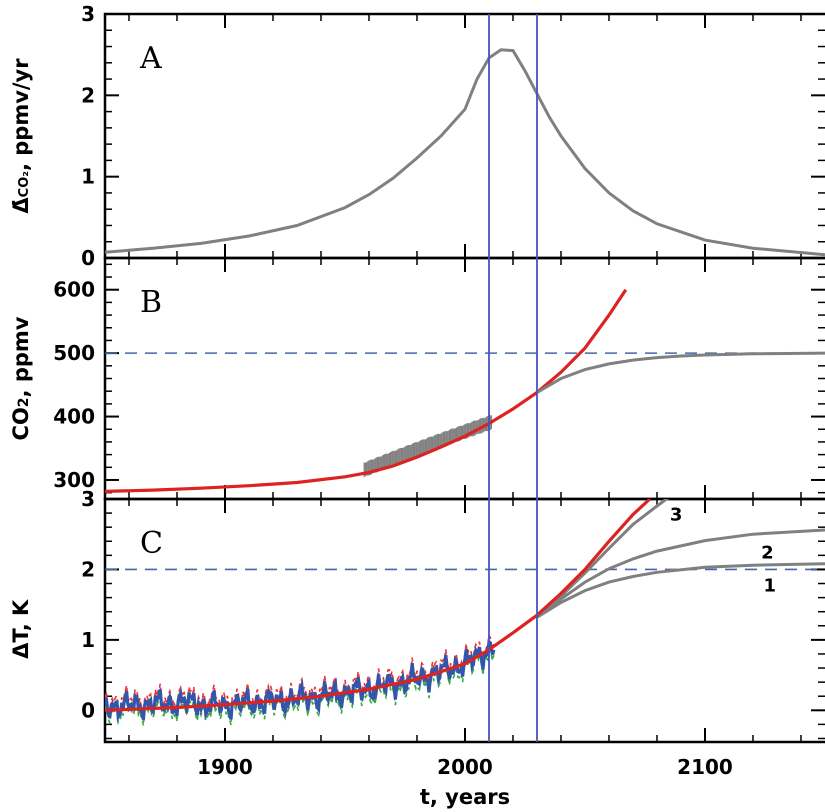 The height and width of the screenshot is (812, 825). What do you see at coordinates (705, 767) in the screenshot?
I see `x-tick-label: 2100` at bounding box center [705, 767].